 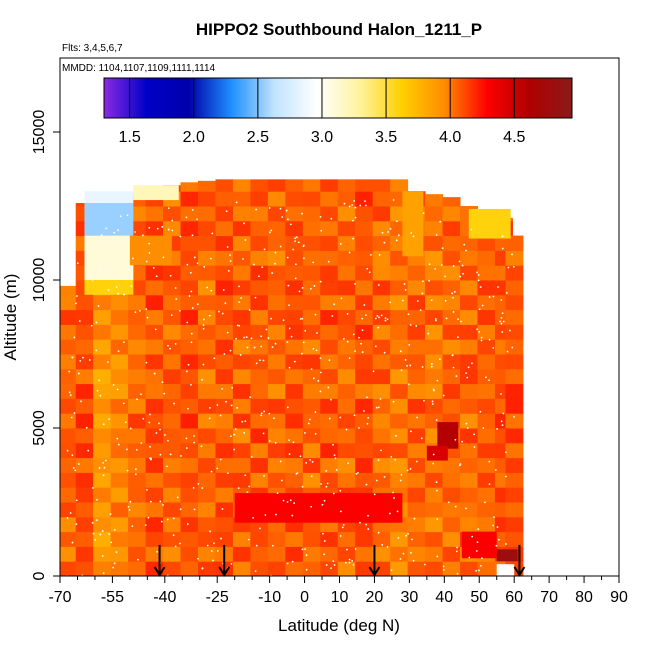 What do you see at coordinates (339, 560) in the screenshot?
I see `profile-markers` at bounding box center [339, 560].